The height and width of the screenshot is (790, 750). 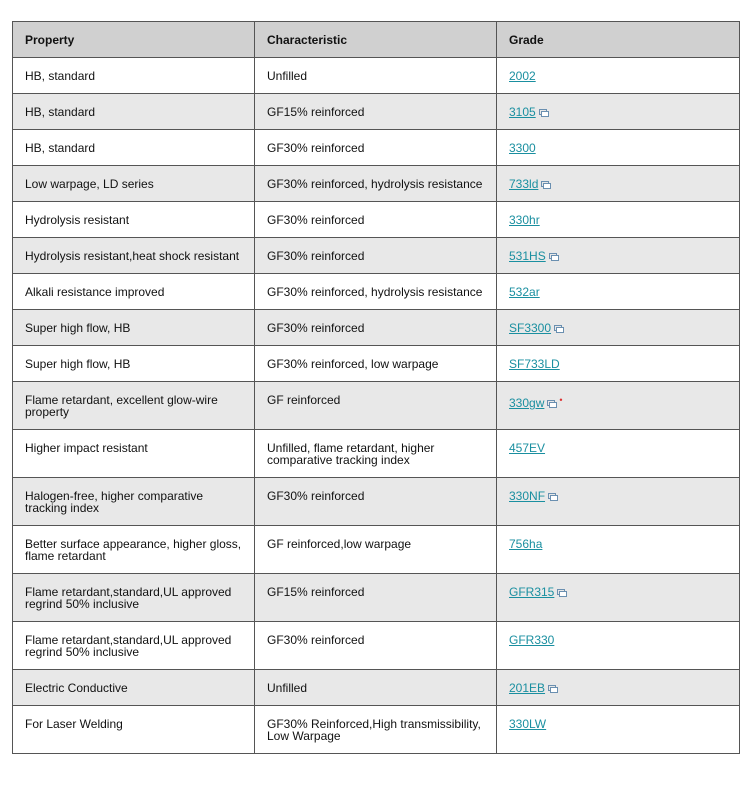 I want to click on table-cell: For Laser Welding, so click(x=133, y=729).